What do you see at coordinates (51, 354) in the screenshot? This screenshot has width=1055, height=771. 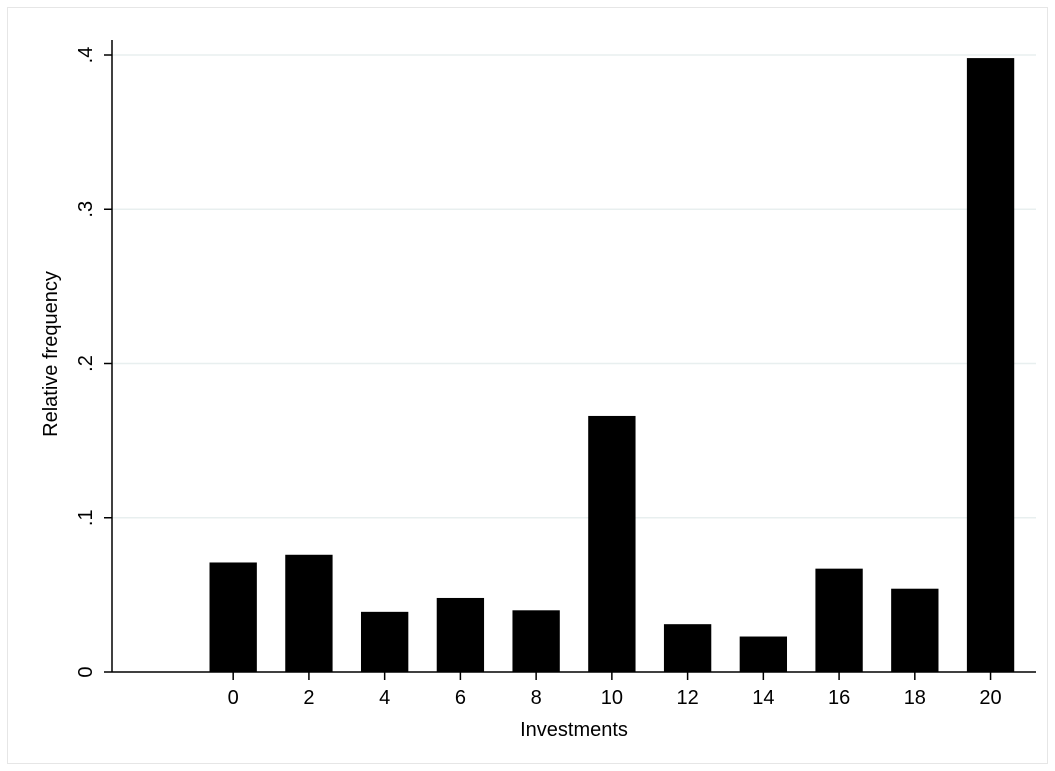 I see `y-axis-title: Relative frequency` at bounding box center [51, 354].